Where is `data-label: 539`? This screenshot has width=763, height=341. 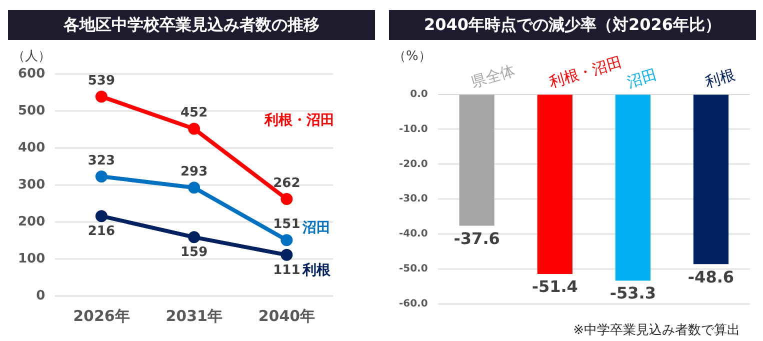
data-label: 539 is located at coordinates (102, 80).